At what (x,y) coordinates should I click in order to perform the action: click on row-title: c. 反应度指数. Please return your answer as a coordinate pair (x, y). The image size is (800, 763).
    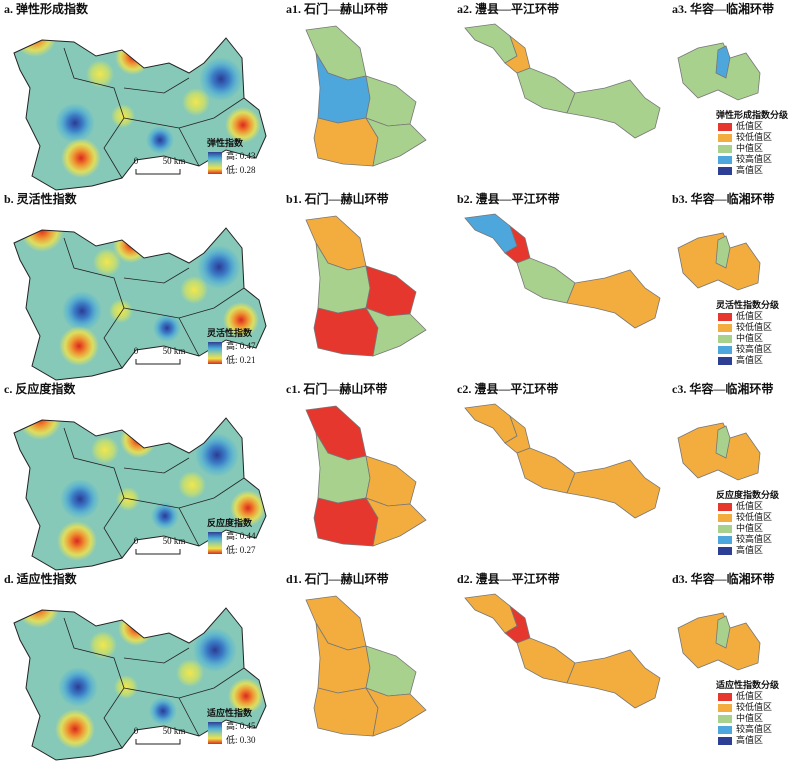
    Looking at the image, I should click on (40, 388).